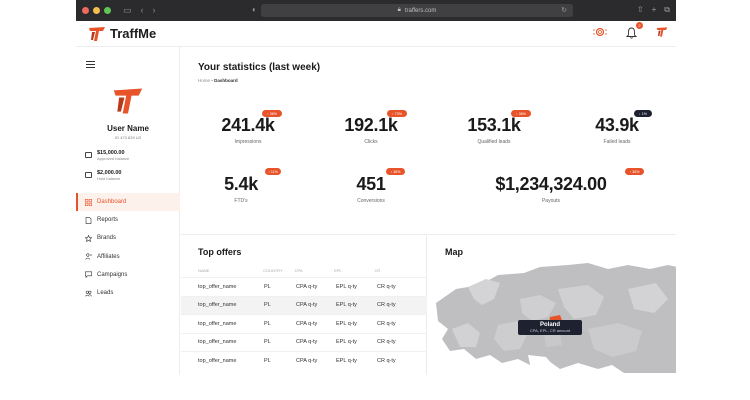 The image size is (750, 400). Describe the element at coordinates (109, 178) in the screenshot. I see `balance-label: Hold balance` at that location.